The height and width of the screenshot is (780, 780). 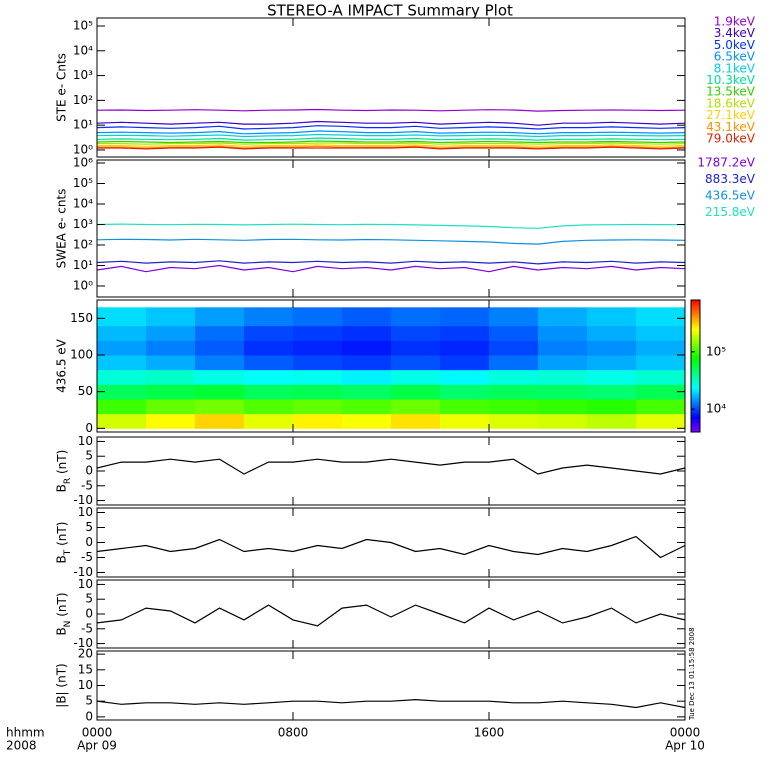 What do you see at coordinates (735, 68) in the screenshot?
I see `legend-label: 8.1keV` at bounding box center [735, 68].